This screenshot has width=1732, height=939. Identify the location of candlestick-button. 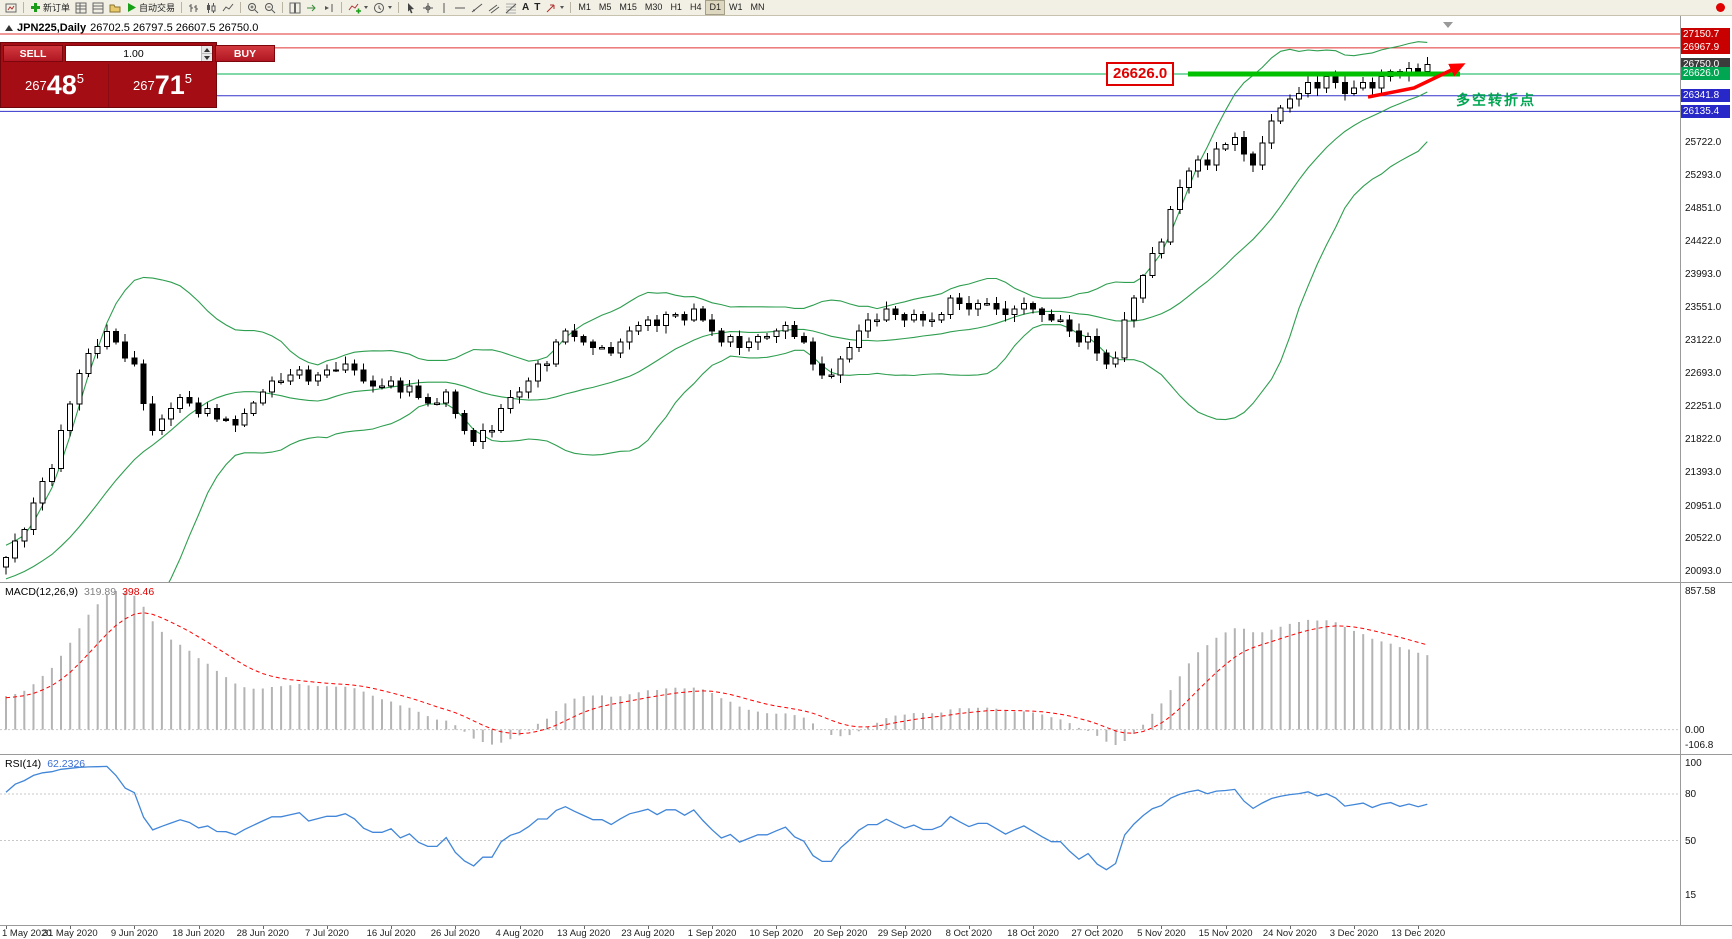
(211, 8).